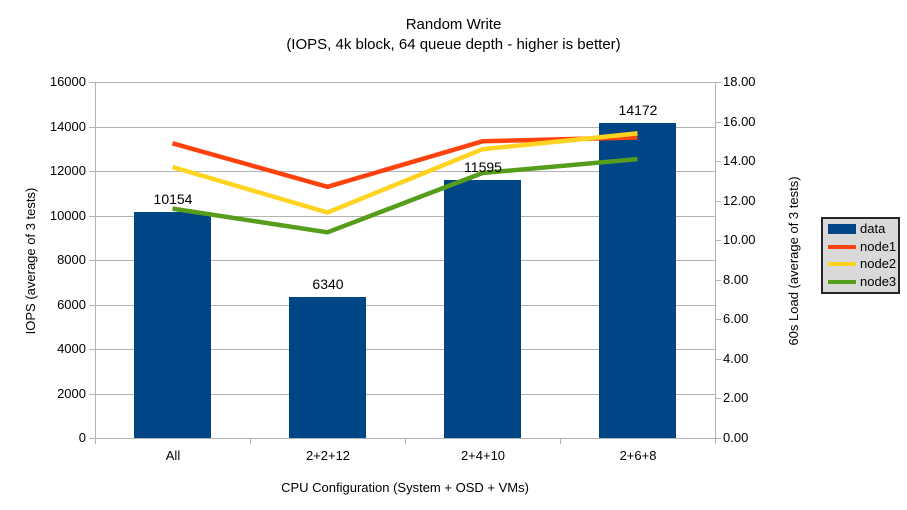 This screenshot has height=510, width=907. I want to click on category-label: 2+4+10, so click(483, 455).